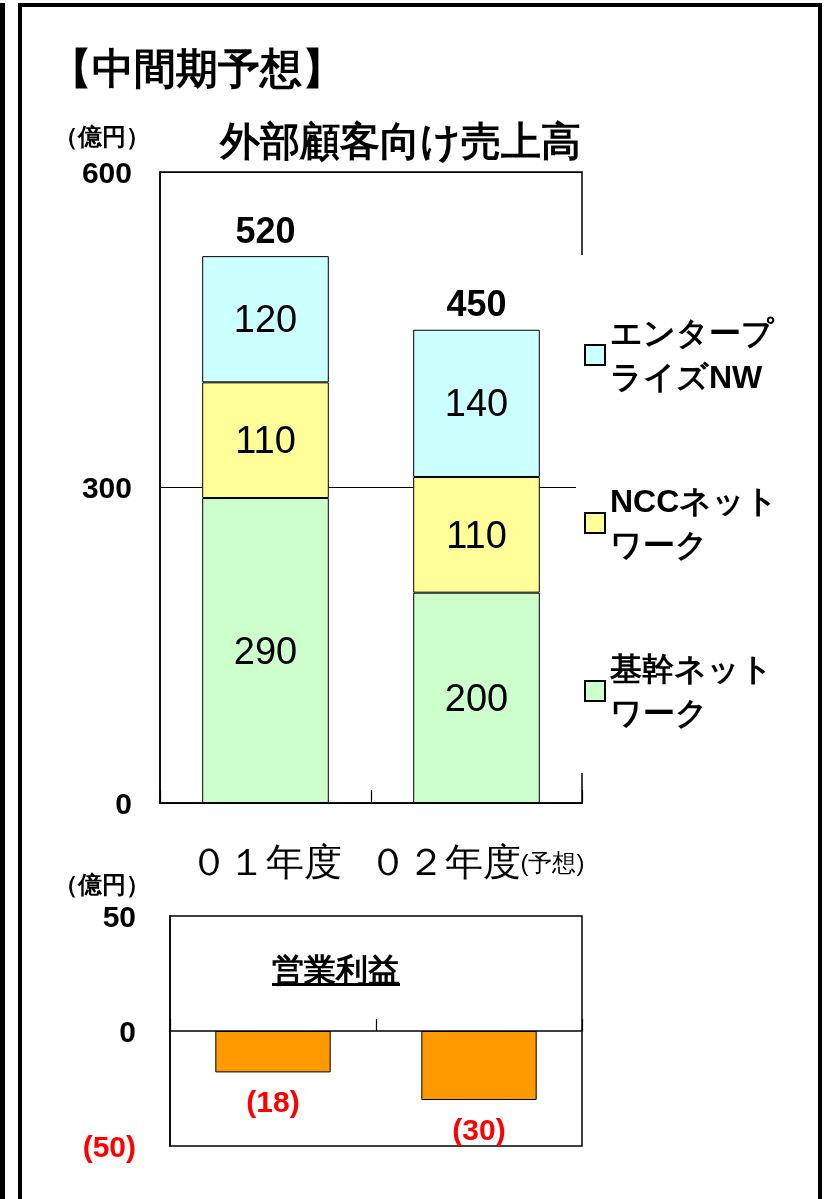 The width and height of the screenshot is (828, 1199). Describe the element at coordinates (197, 68) in the screenshot. I see `chart-title: 【中間期予想】` at that location.